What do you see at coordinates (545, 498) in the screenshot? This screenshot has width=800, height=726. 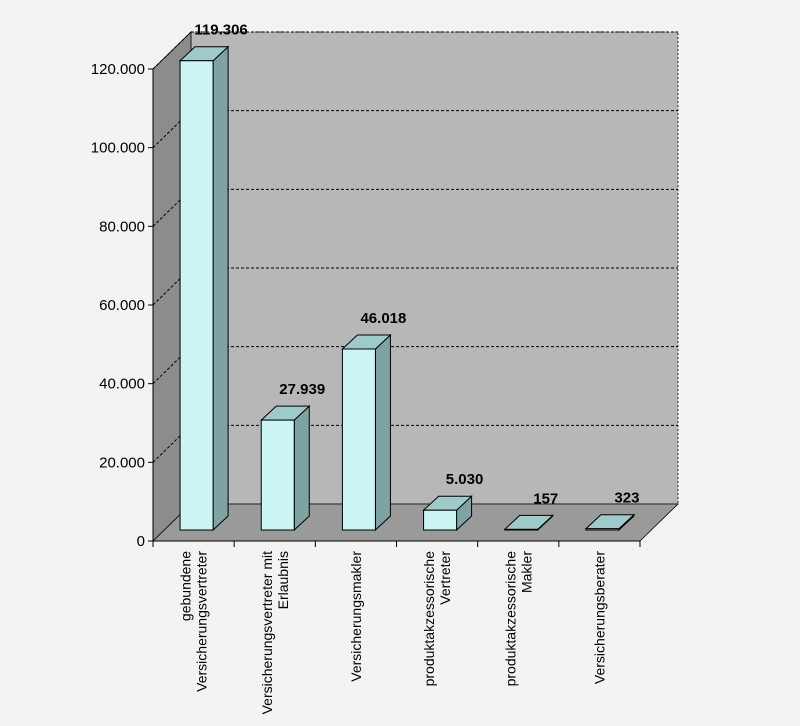 I see `data-label: 157` at bounding box center [545, 498].